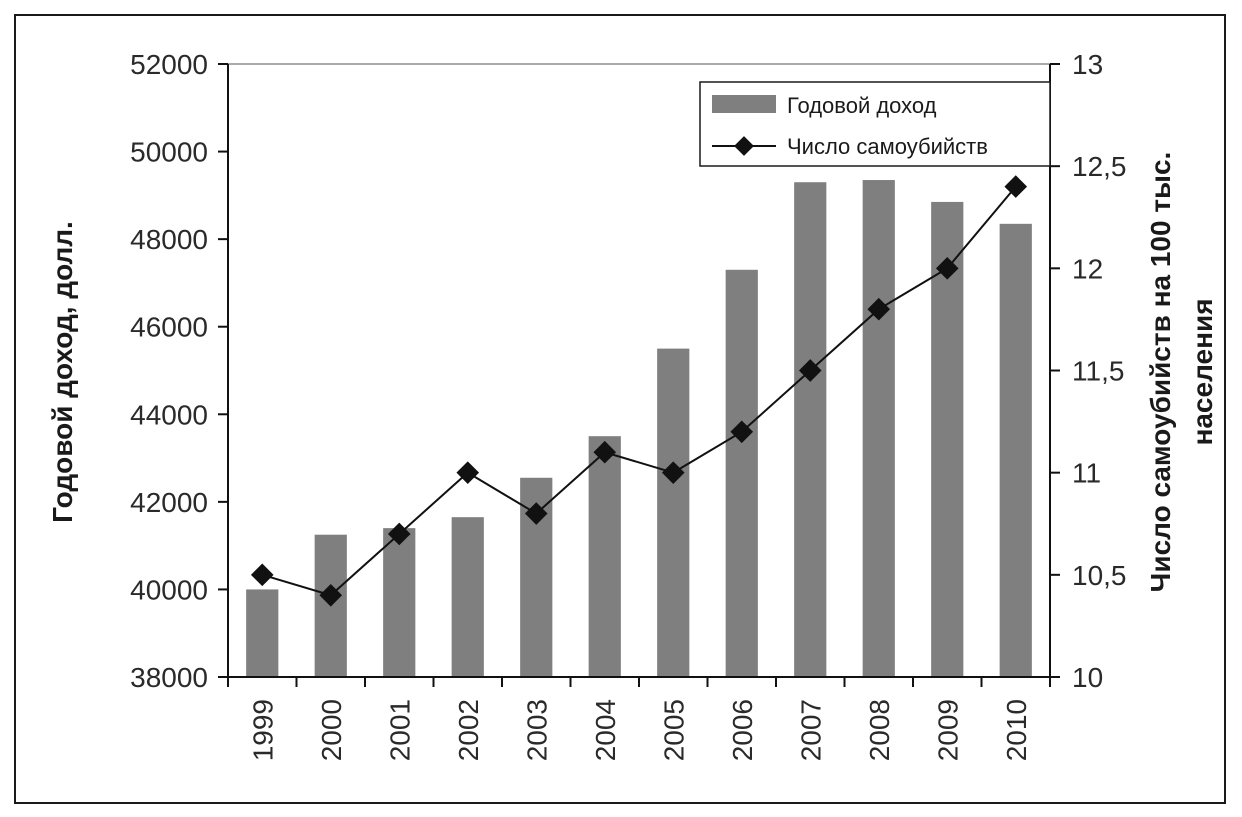 The image size is (1242, 817). Describe the element at coordinates (262, 730) in the screenshot. I see `x-tick-label-1999: 1999` at that location.